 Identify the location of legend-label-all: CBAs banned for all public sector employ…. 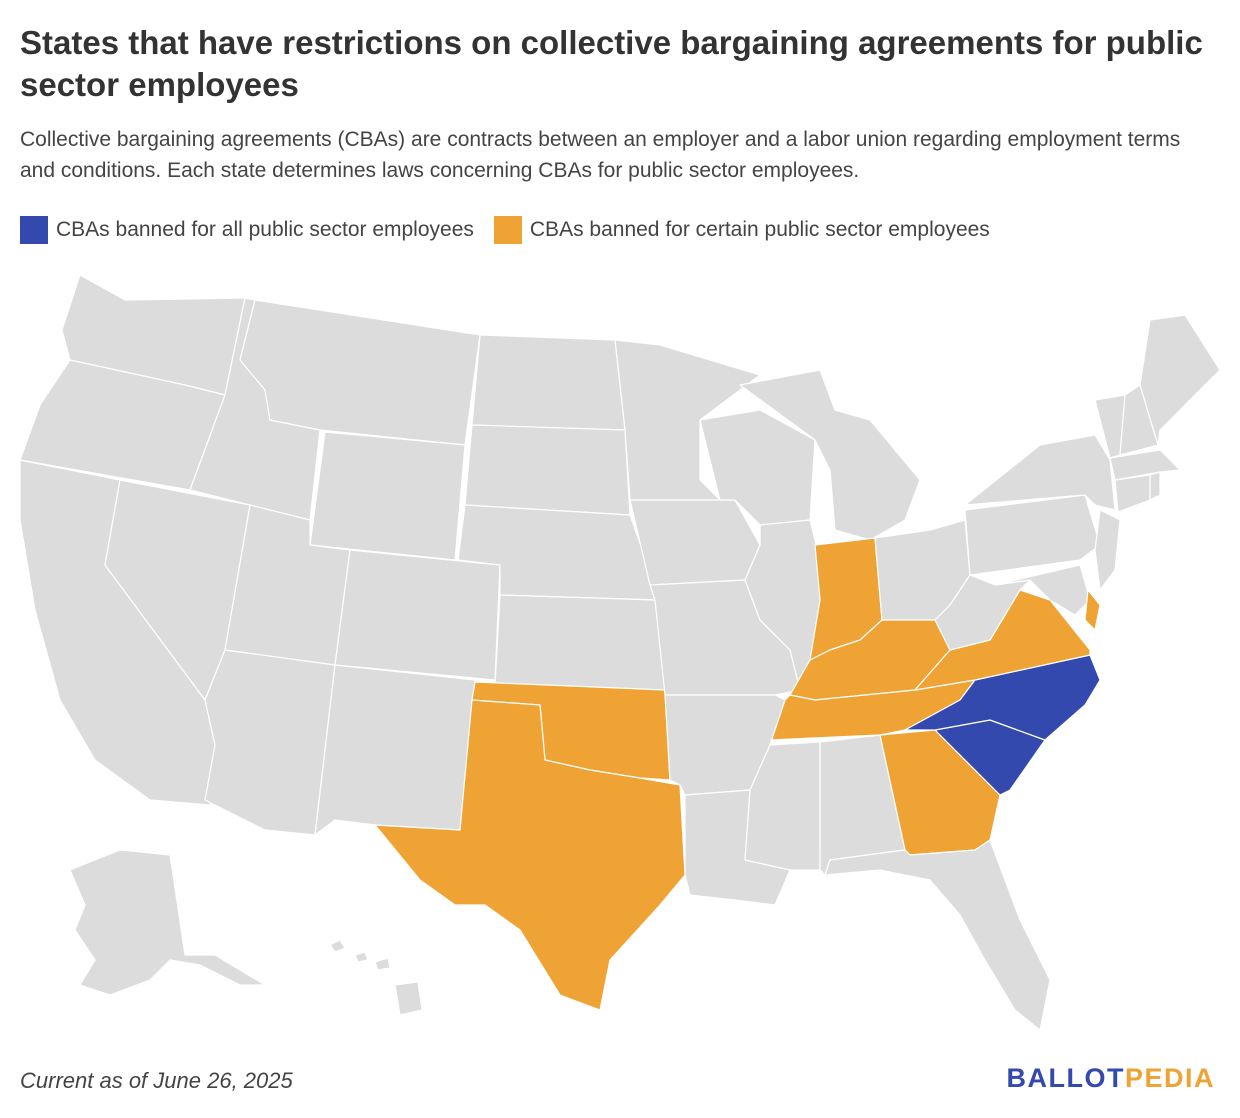
(265, 229).